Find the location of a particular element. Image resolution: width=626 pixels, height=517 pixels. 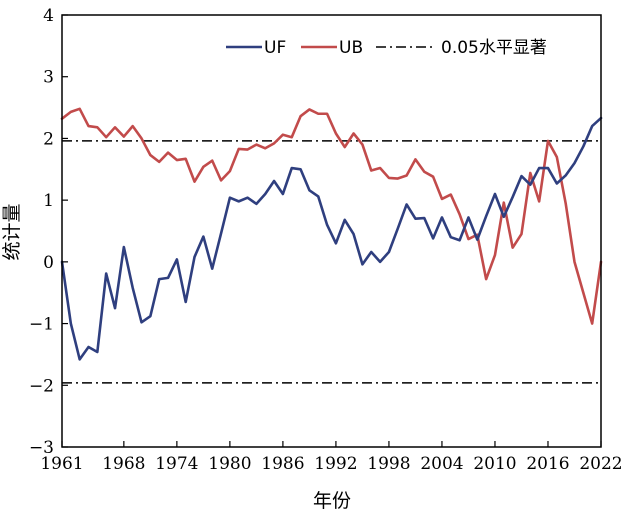

x-tick-label: 1986 is located at coordinates (282, 464).